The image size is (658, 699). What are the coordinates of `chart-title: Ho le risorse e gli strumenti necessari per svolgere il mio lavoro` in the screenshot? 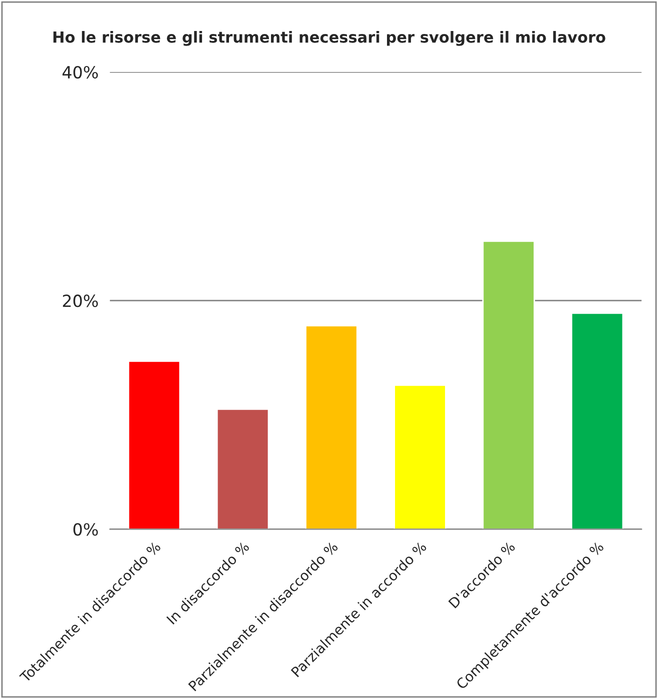 It's located at (329, 38).